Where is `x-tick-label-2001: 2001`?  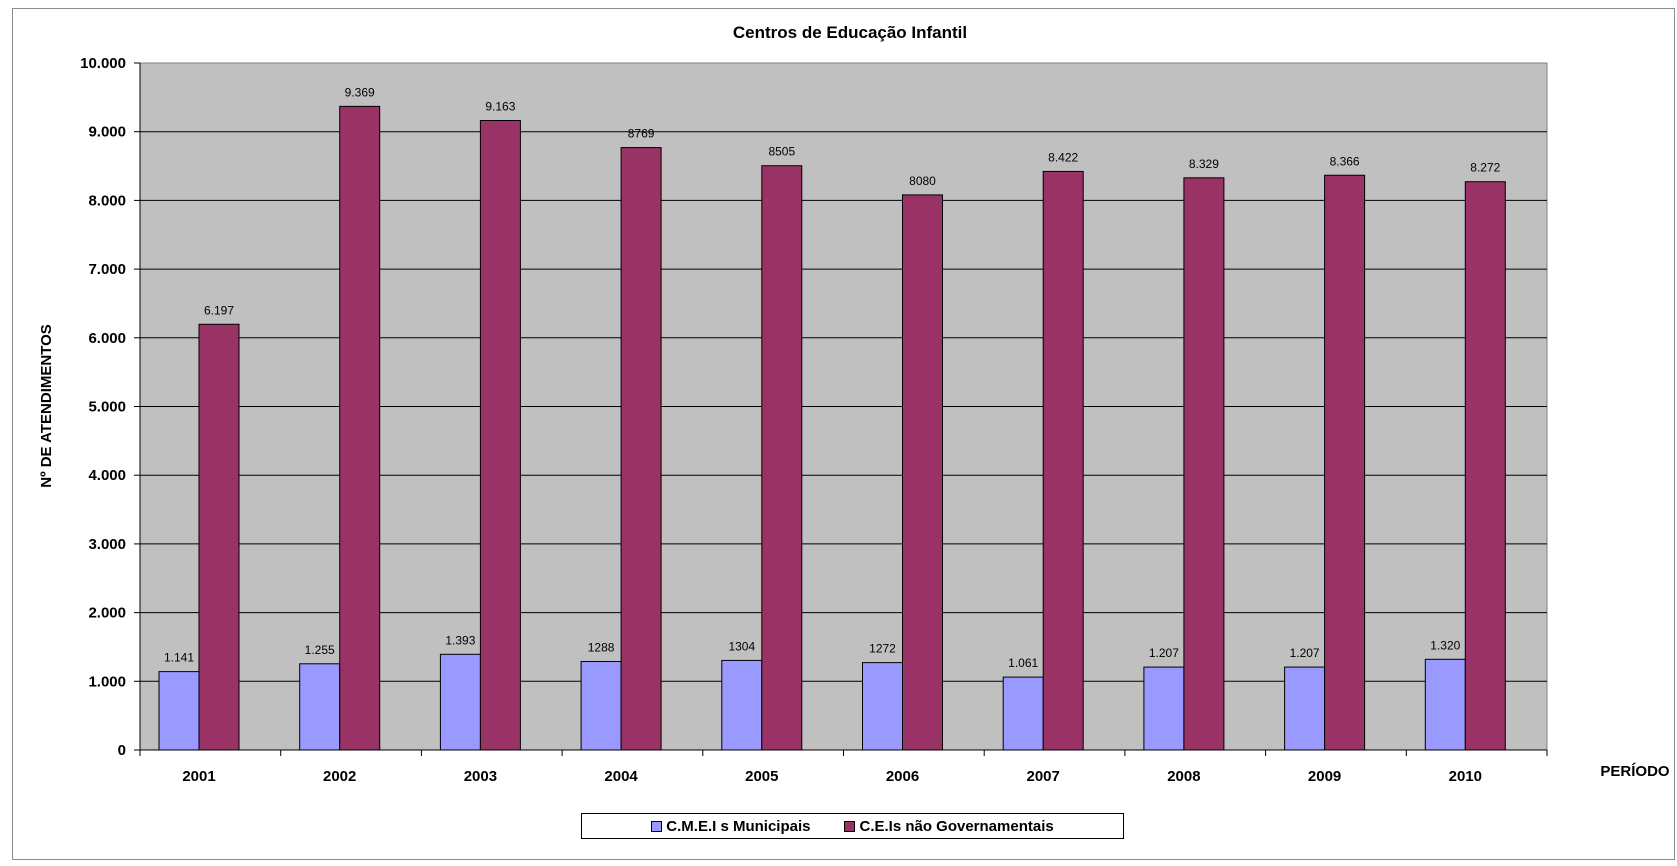
x-tick-label-2001: 2001 is located at coordinates (198, 776).